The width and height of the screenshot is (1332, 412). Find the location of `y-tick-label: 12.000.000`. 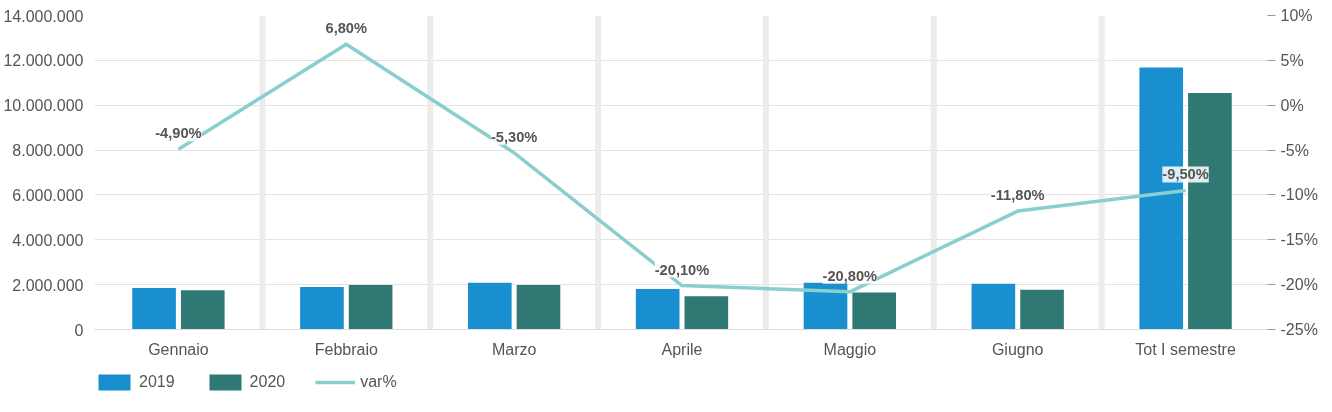

y-tick-label: 12.000.000 is located at coordinates (43, 61).